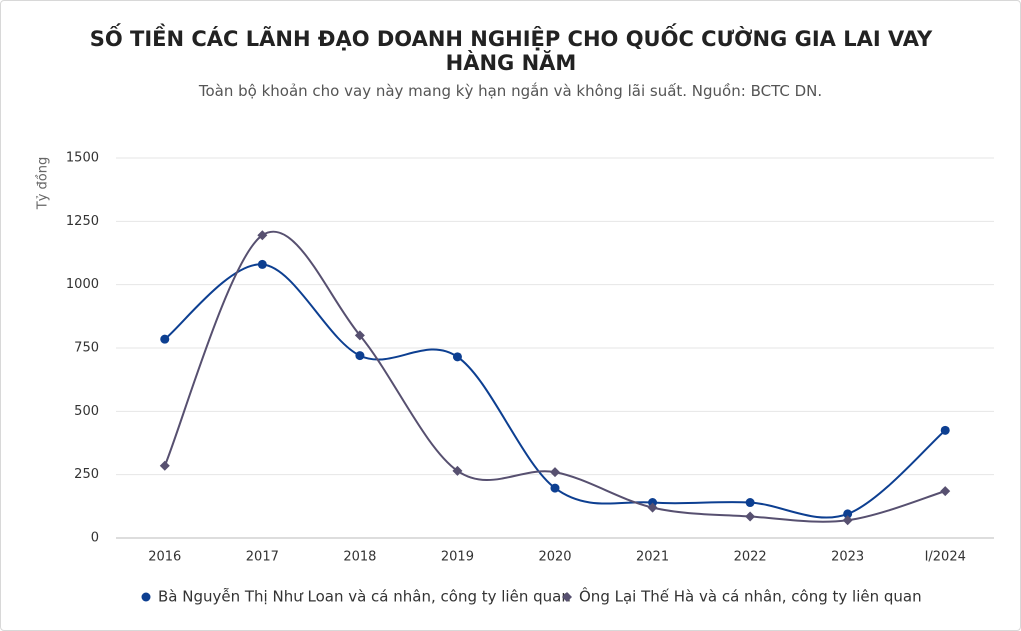 Image resolution: width=1021 pixels, height=631 pixels. What do you see at coordinates (82, 158) in the screenshot?
I see `y-tick-label: 1500` at bounding box center [82, 158].